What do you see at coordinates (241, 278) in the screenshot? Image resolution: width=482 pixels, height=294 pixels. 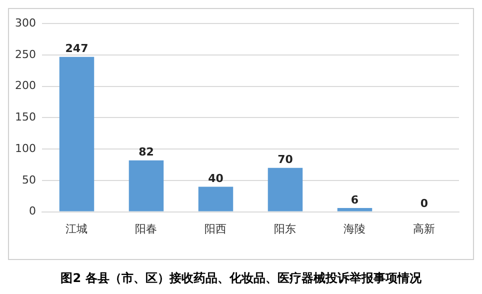 I see `text: 图2 各县（市、区）接收药品、化妆品、医疗器械投诉举报事项情况` at bounding box center [241, 278].